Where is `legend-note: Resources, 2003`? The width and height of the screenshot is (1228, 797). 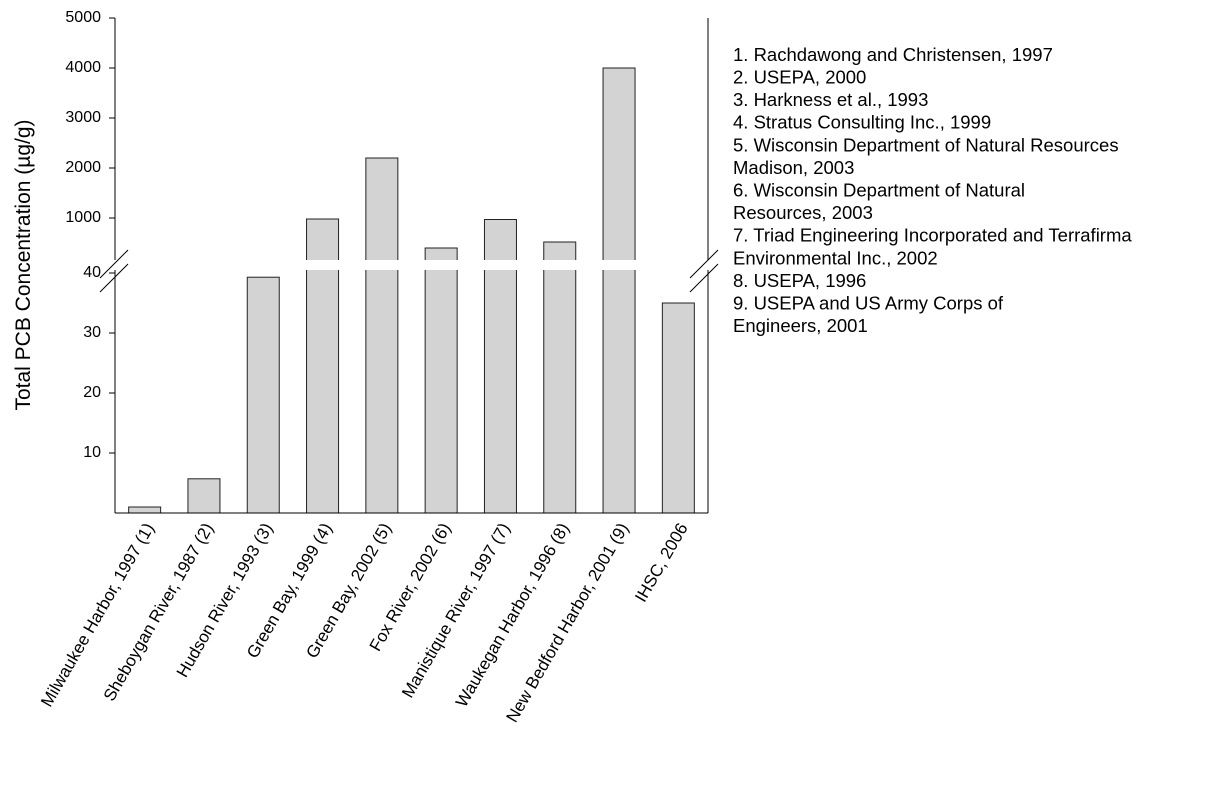
legend-note: Resources, 2003 is located at coordinates (803, 212).